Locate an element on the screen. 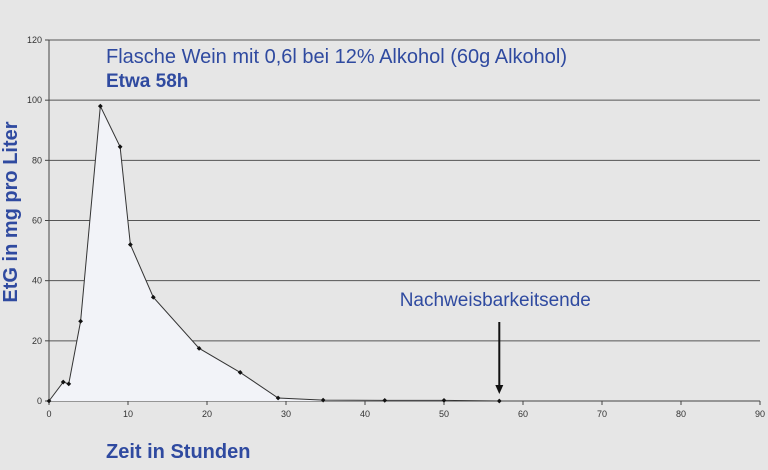 Image resolution: width=768 pixels, height=470 pixels. x-tick-label: 60 is located at coordinates (523, 414).